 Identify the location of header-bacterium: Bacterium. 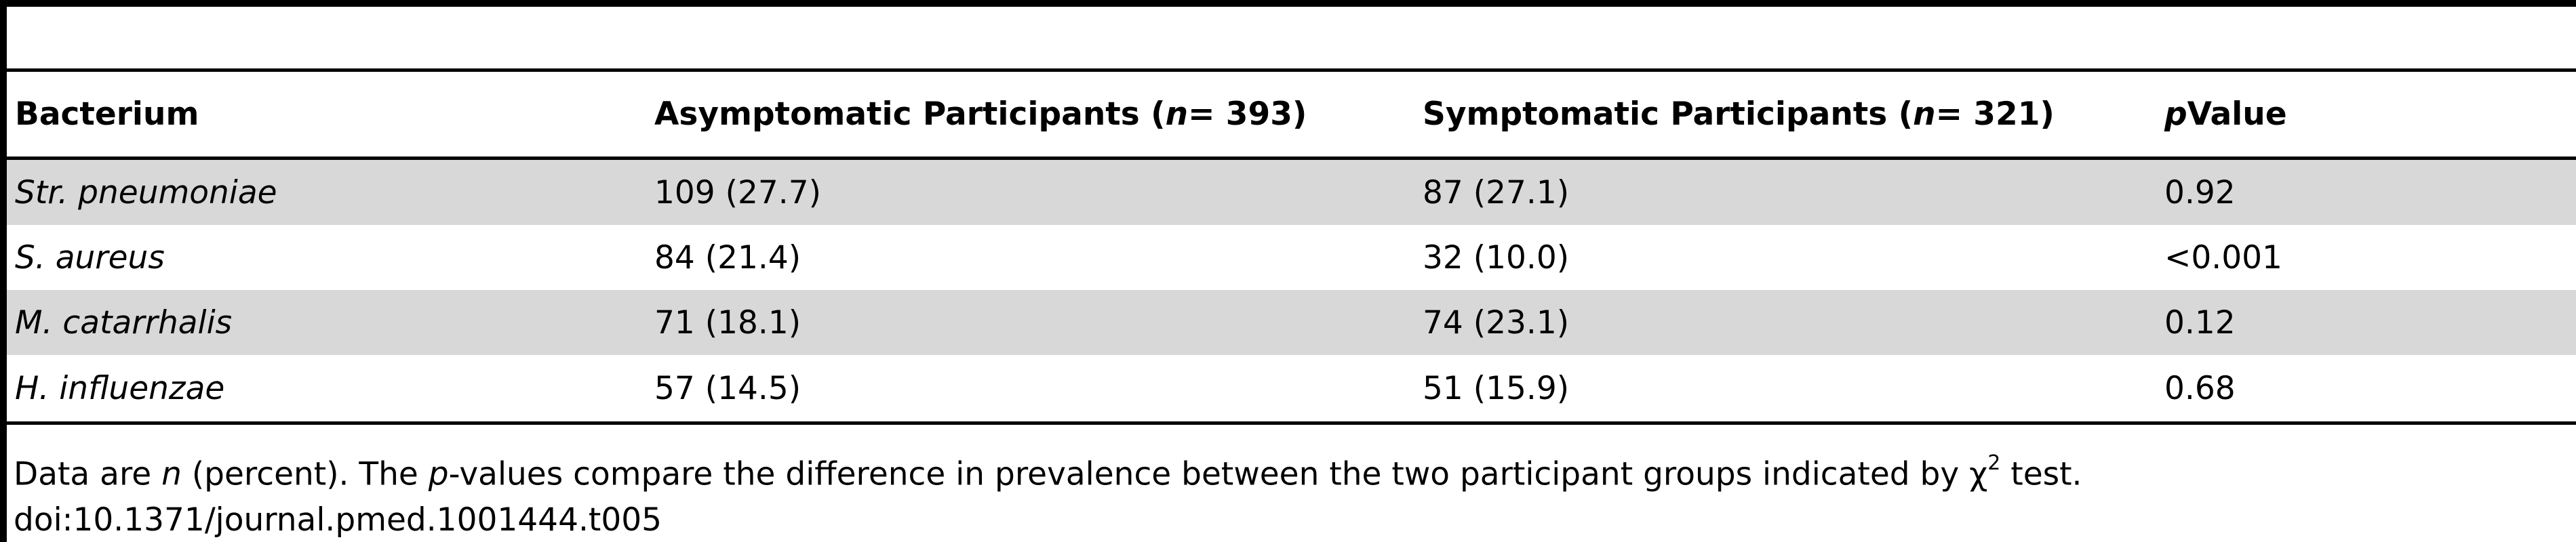
(107, 114).